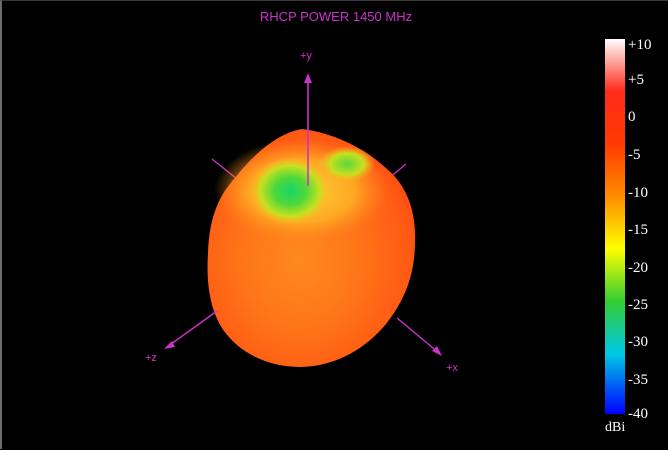 The width and height of the screenshot is (668, 450). I want to click on colorbar-tick: -10, so click(638, 193).